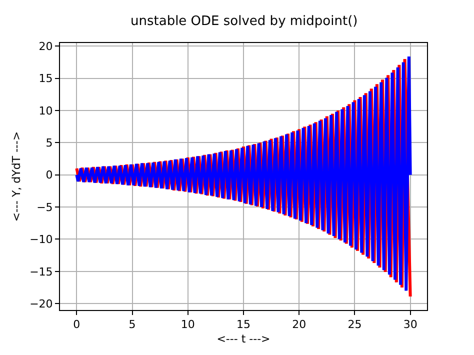 This screenshot has width=474, height=355. I want to click on x-tick-label: 0, so click(76, 325).